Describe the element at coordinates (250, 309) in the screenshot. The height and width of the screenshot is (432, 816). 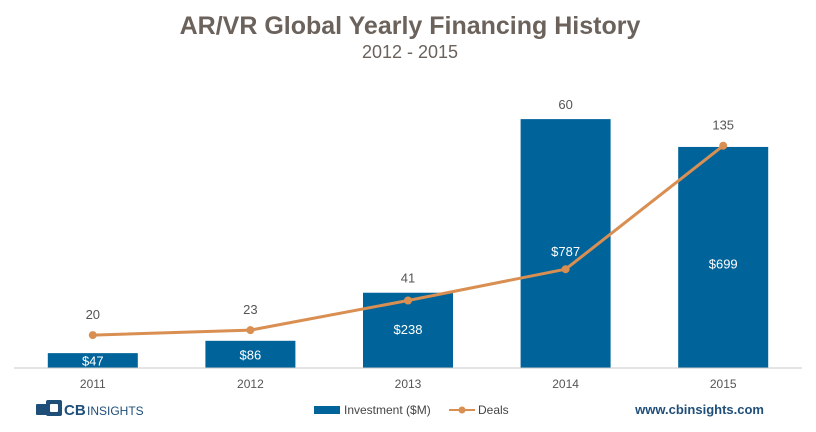
I see `deals-value-label-2012: 23` at that location.